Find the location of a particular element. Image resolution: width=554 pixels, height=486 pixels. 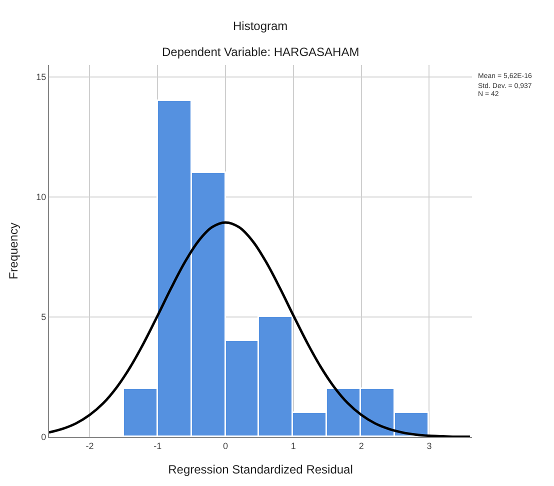

y-tick-label: 15 is located at coordinates (41, 77).